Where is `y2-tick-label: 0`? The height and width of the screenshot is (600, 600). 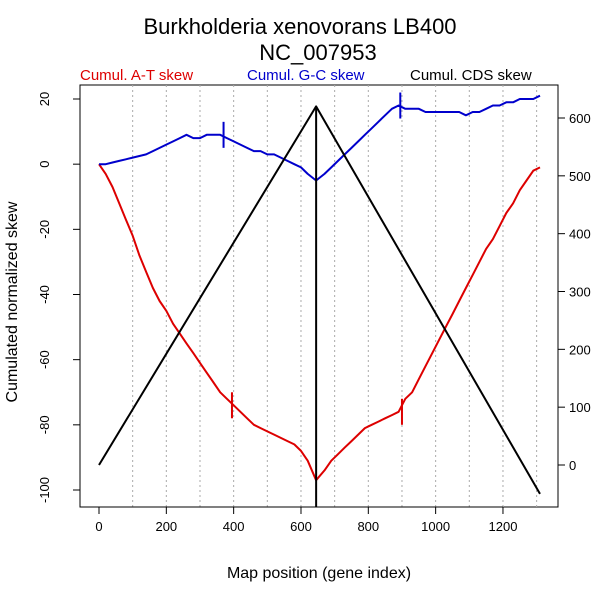 y2-tick-label: 0 is located at coordinates (572, 465).